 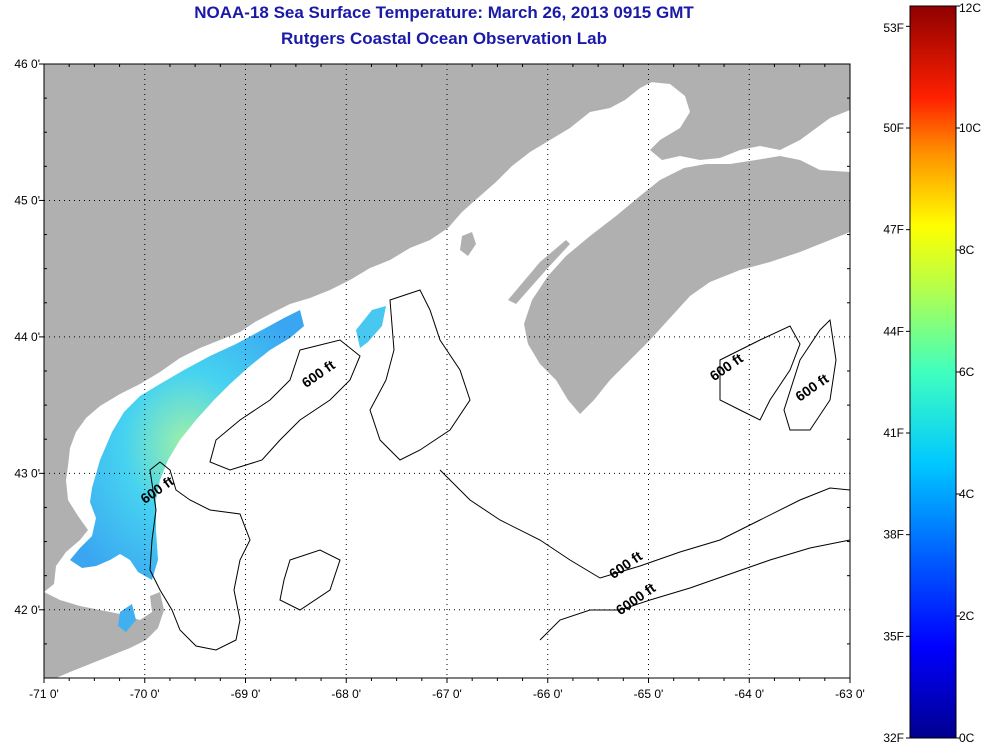 I want to click on y-tick-label: 44 0', so click(x=27, y=337).